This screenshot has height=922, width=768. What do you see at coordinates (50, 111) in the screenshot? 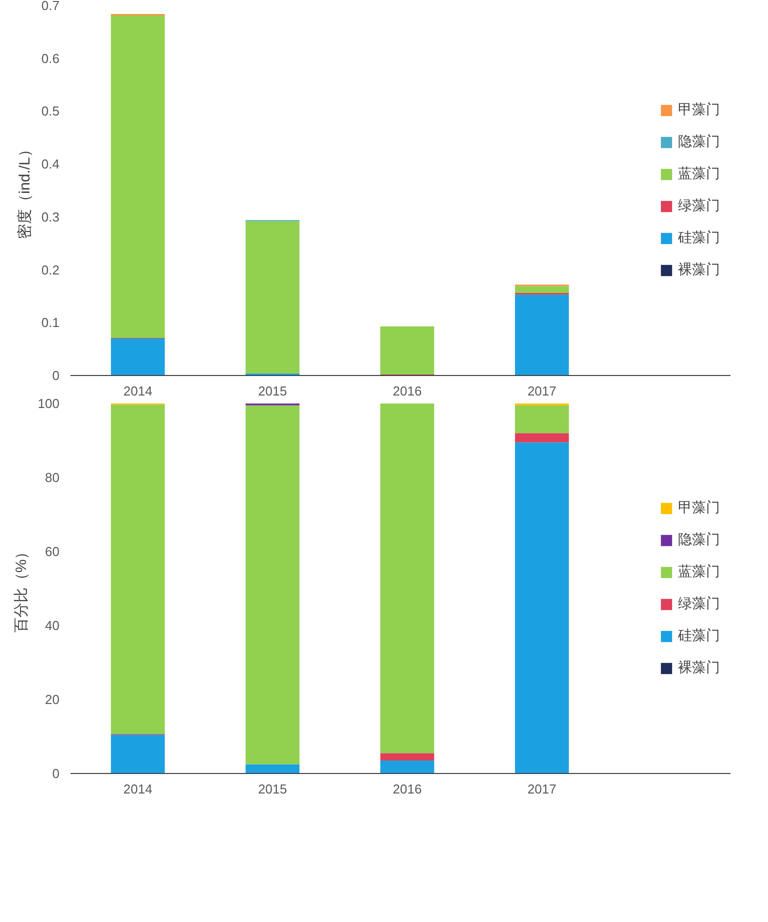
I see `y-tick-label: 0.5` at bounding box center [50, 111].